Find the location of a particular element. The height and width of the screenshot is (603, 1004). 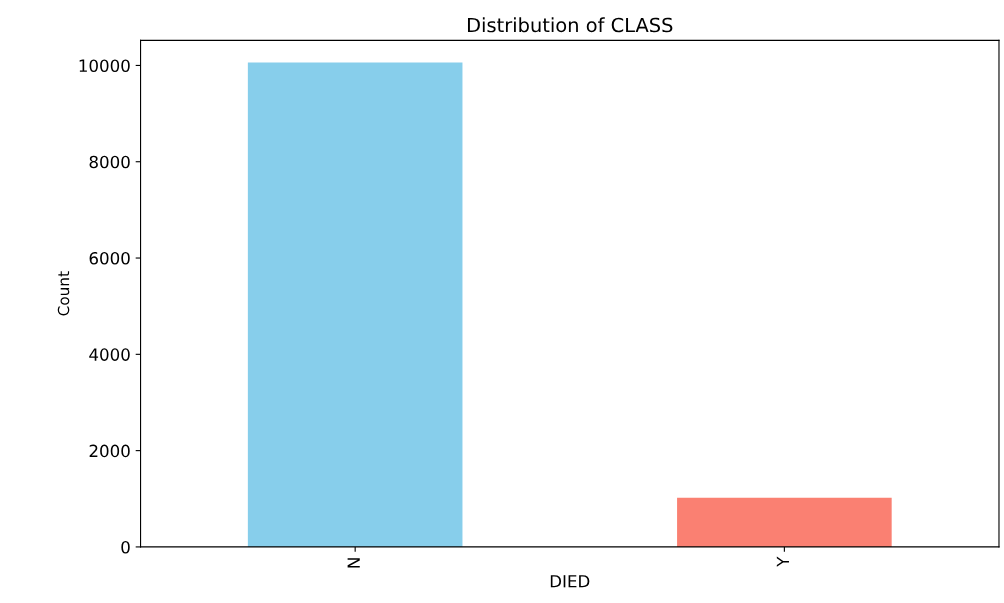

x-tick-label: Y is located at coordinates (782, 561).